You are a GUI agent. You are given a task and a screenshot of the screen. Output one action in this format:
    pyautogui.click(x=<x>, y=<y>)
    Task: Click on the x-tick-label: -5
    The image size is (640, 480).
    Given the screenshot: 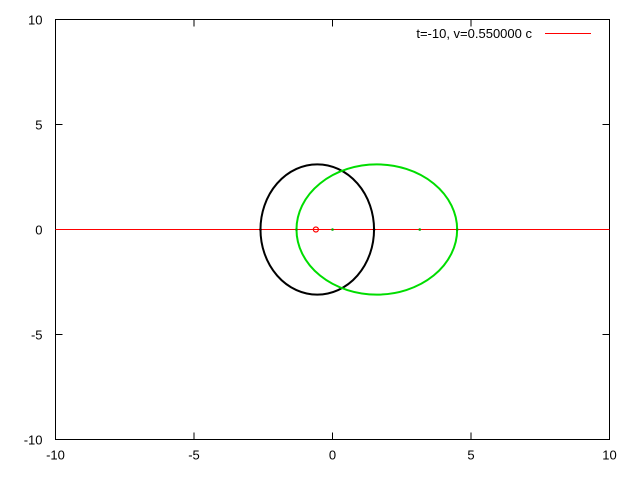 What is the action you would take?
    pyautogui.click(x=194, y=455)
    